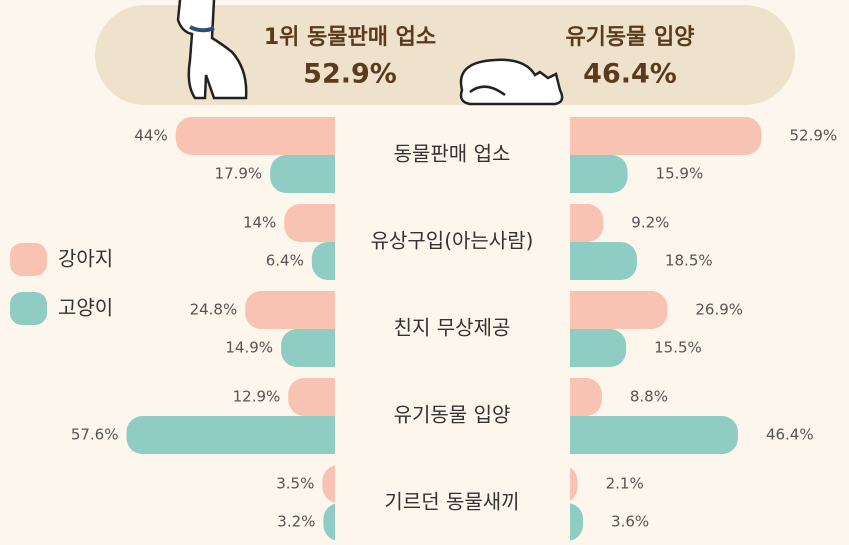 The height and width of the screenshot is (545, 849). Describe the element at coordinates (630, 74) in the screenshot. I see `headline-value: 46.4%` at that location.